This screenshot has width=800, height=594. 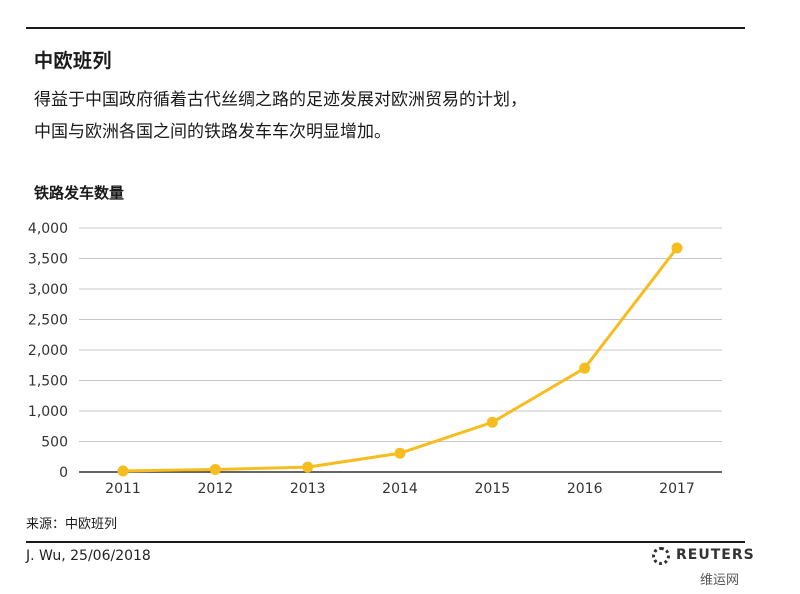 I want to click on x-tick-label: 2017, so click(x=677, y=489).